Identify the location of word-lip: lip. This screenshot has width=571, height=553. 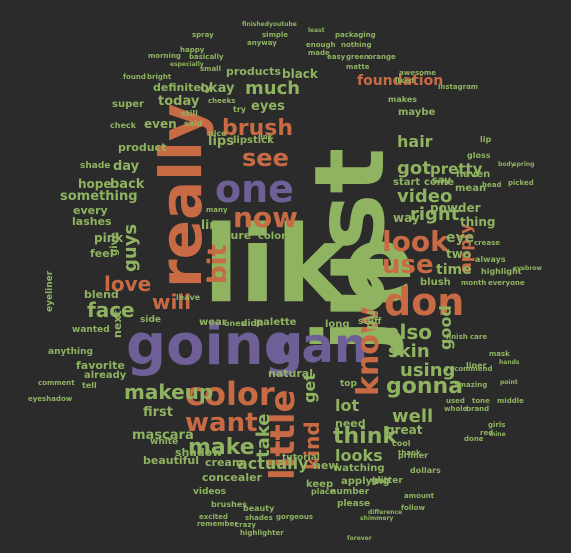
(486, 139).